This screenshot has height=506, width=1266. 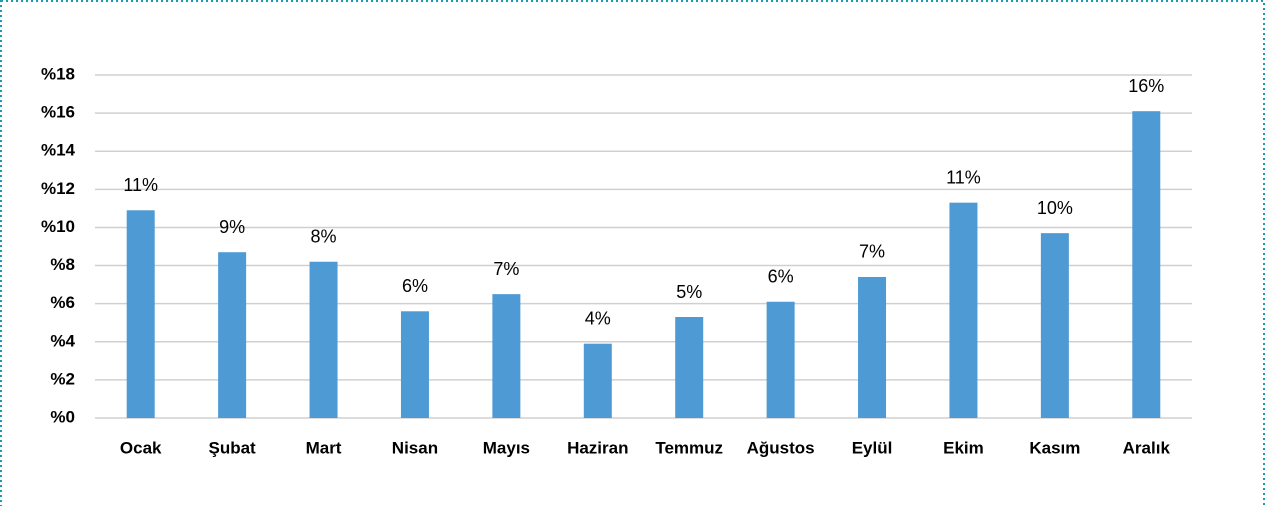 I want to click on y-tick-label: %4, so click(x=62, y=340).